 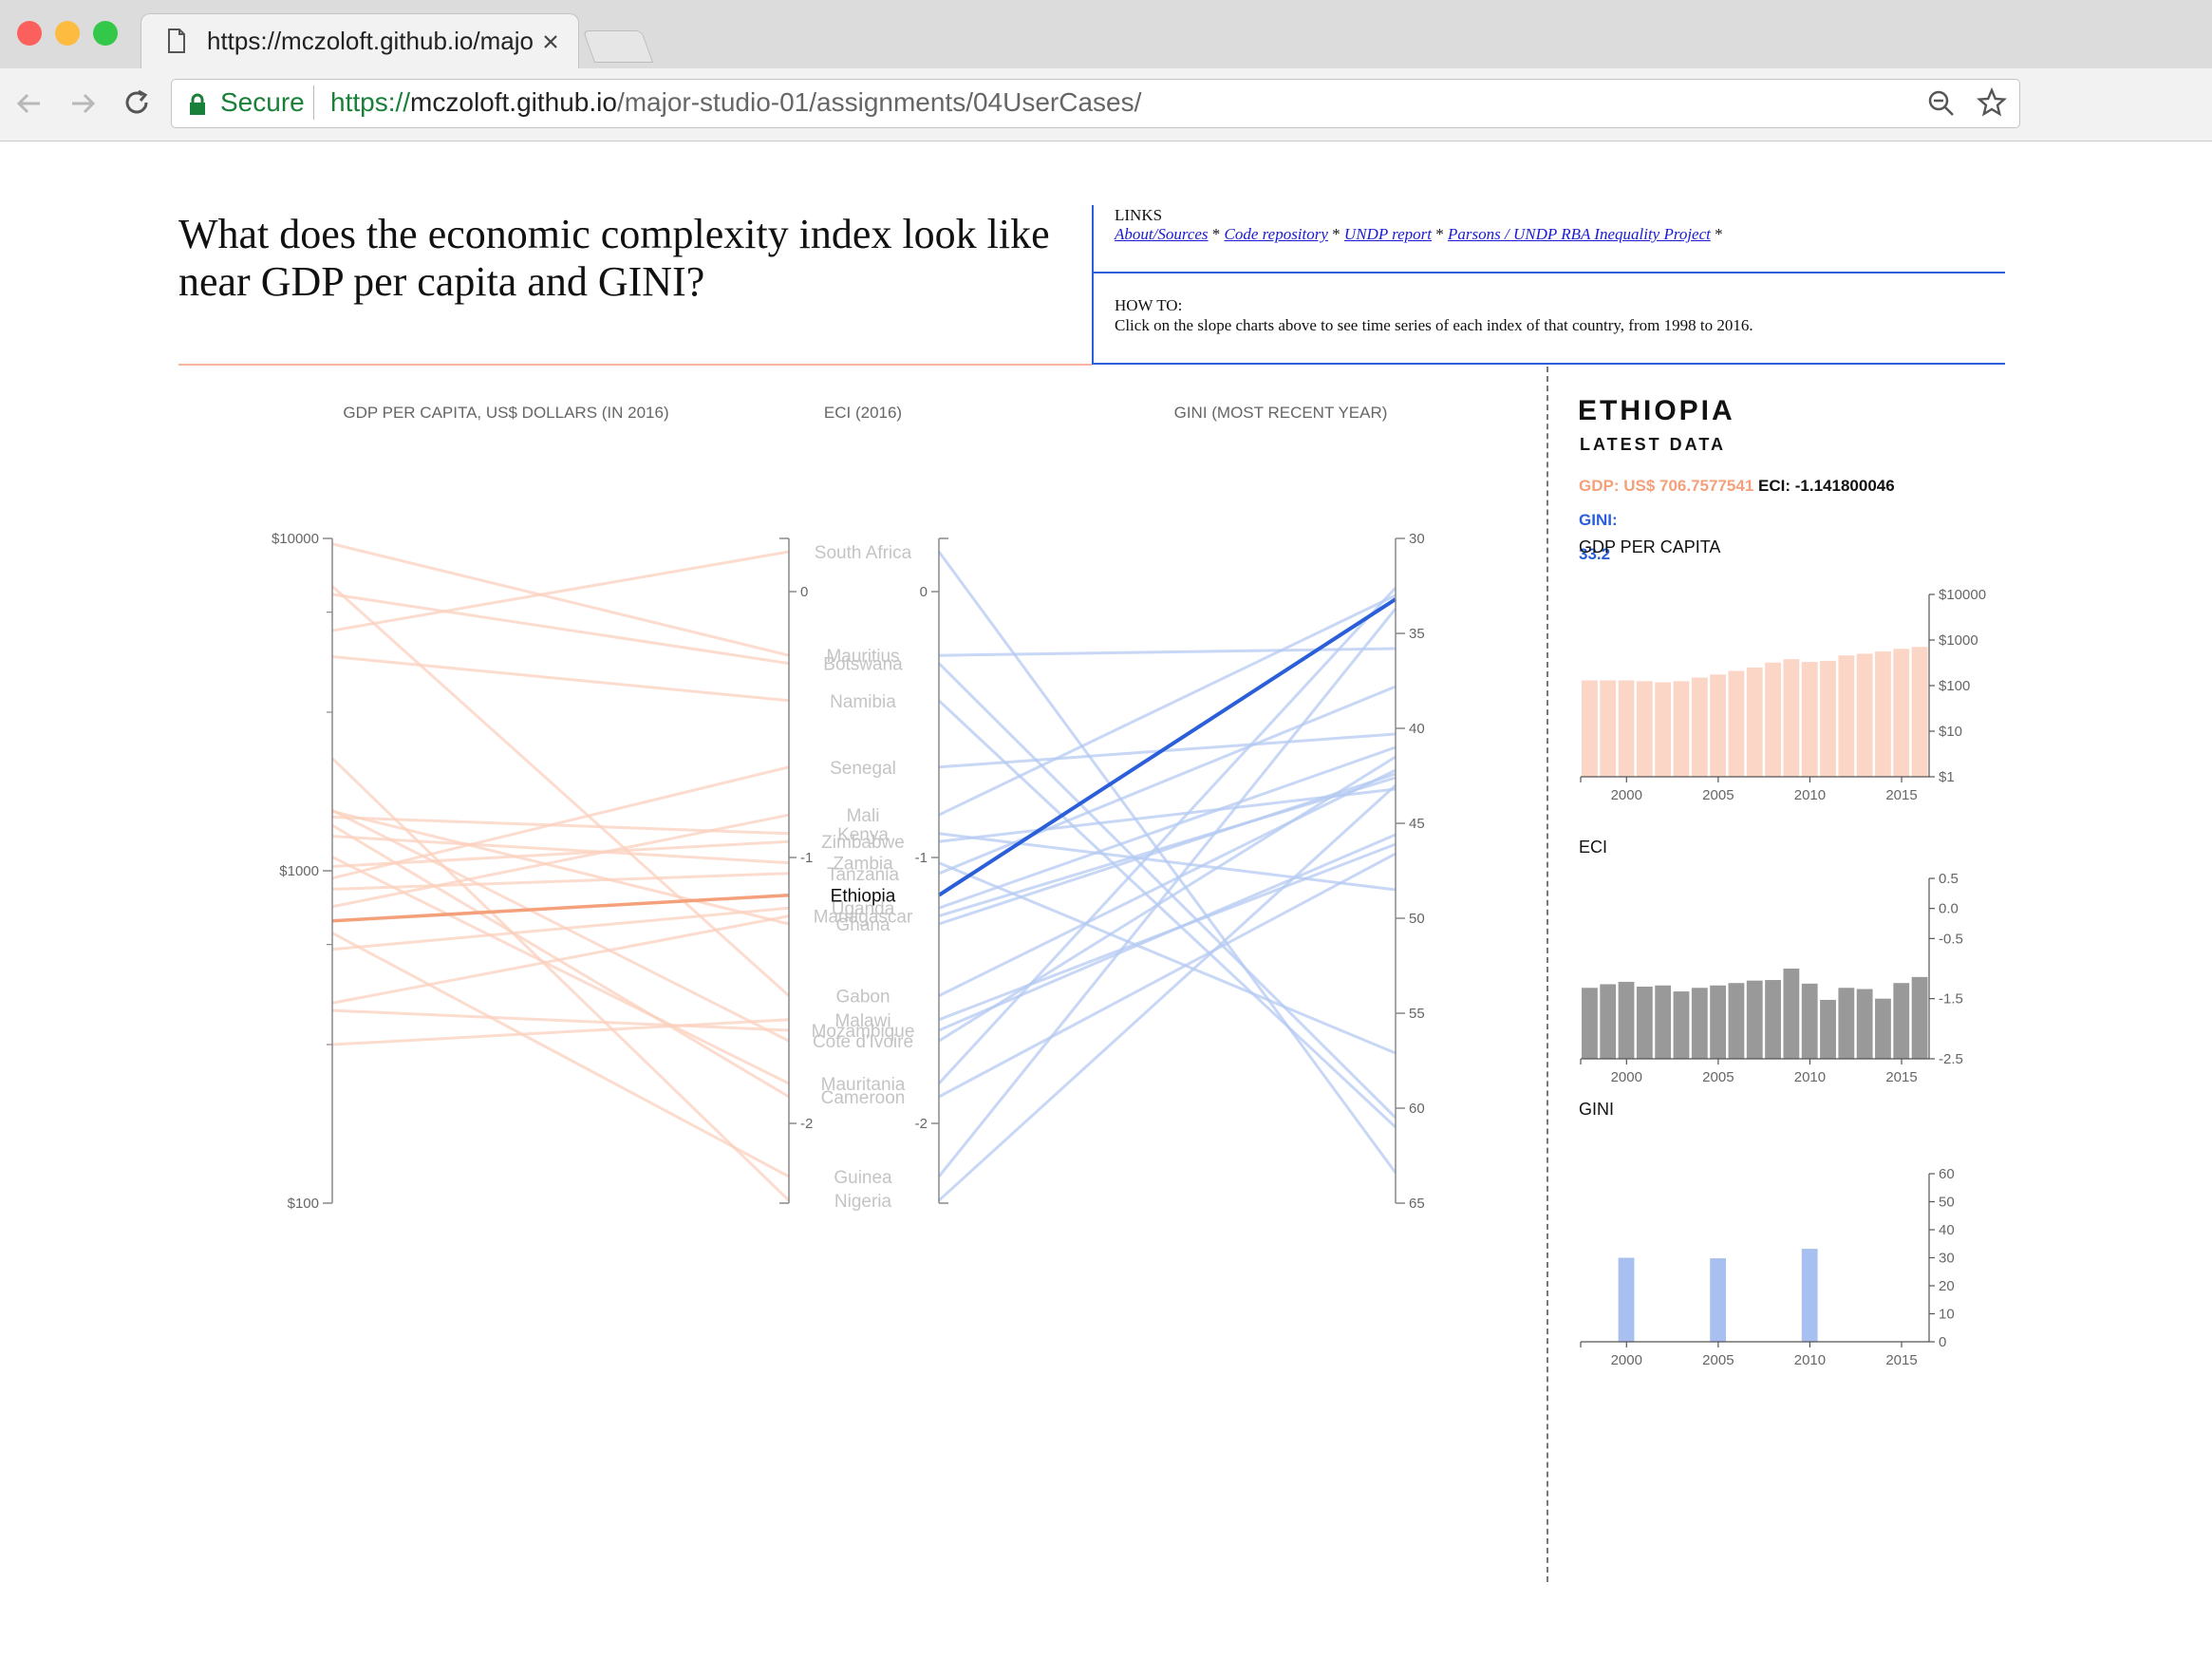 What do you see at coordinates (1949, 909) in the screenshot?
I see `y-tick-label: 0.0` at bounding box center [1949, 909].